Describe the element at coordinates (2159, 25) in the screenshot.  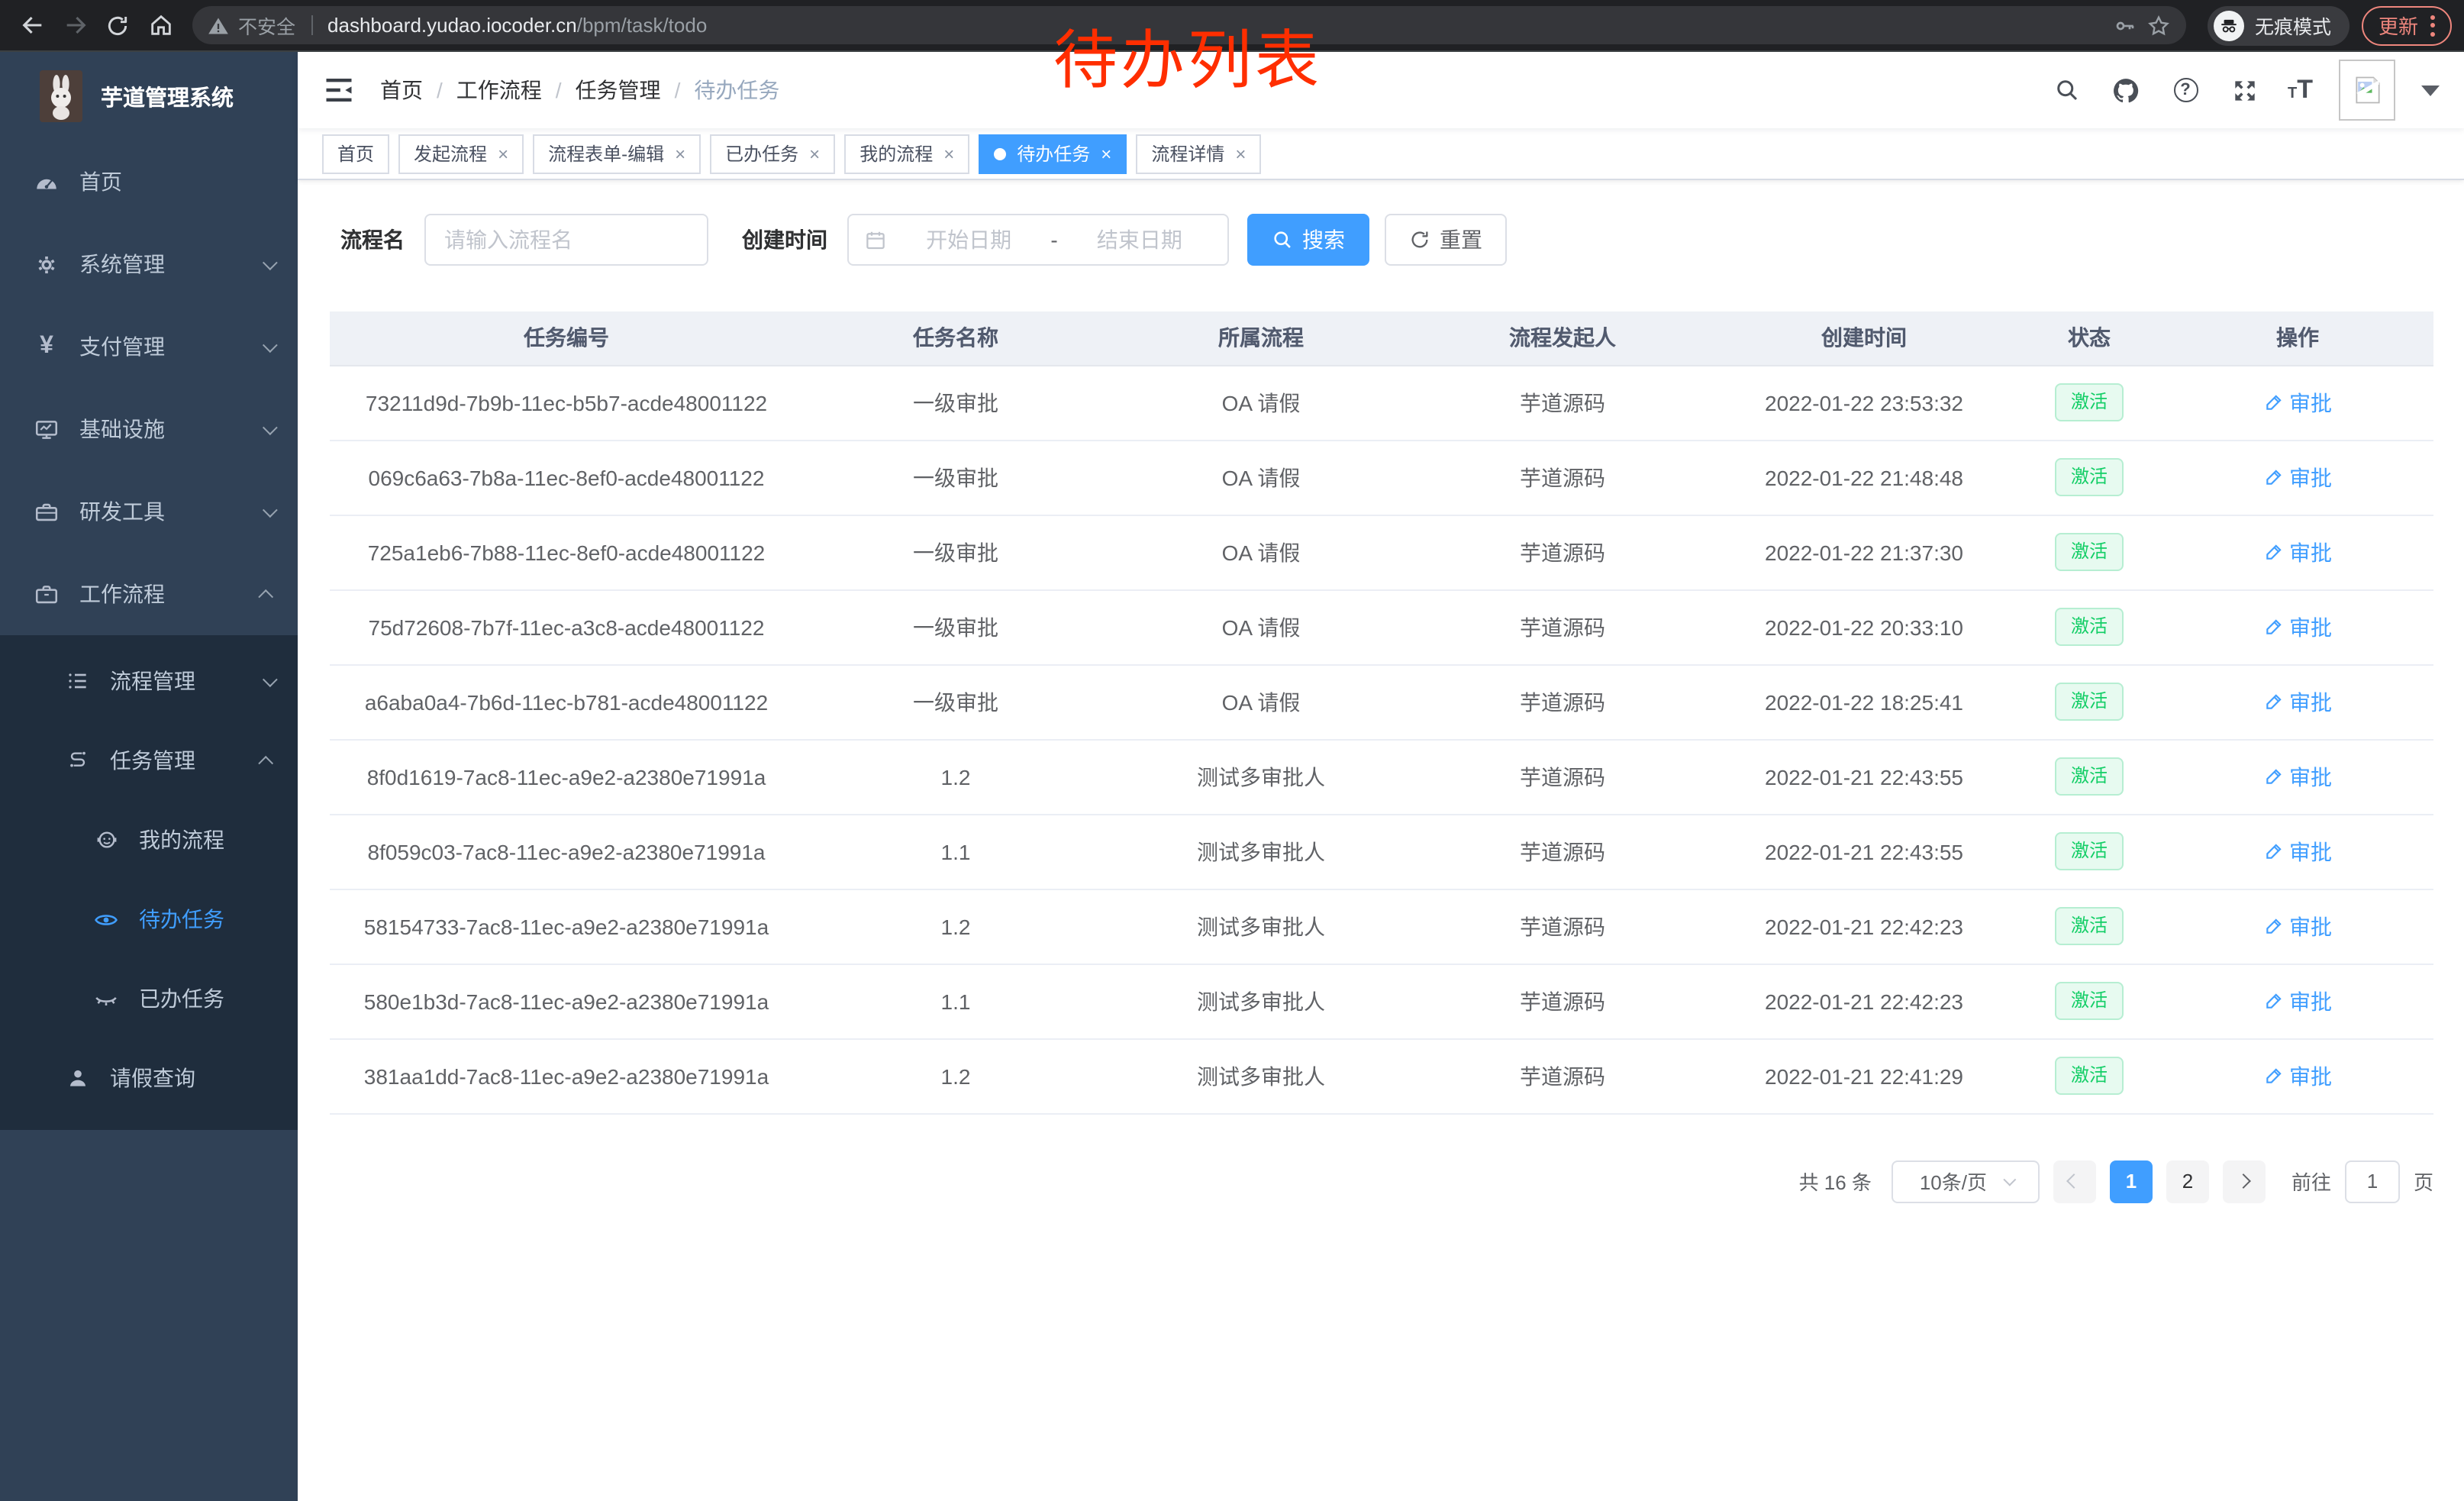
I see `bookmark-star-icon` at that location.